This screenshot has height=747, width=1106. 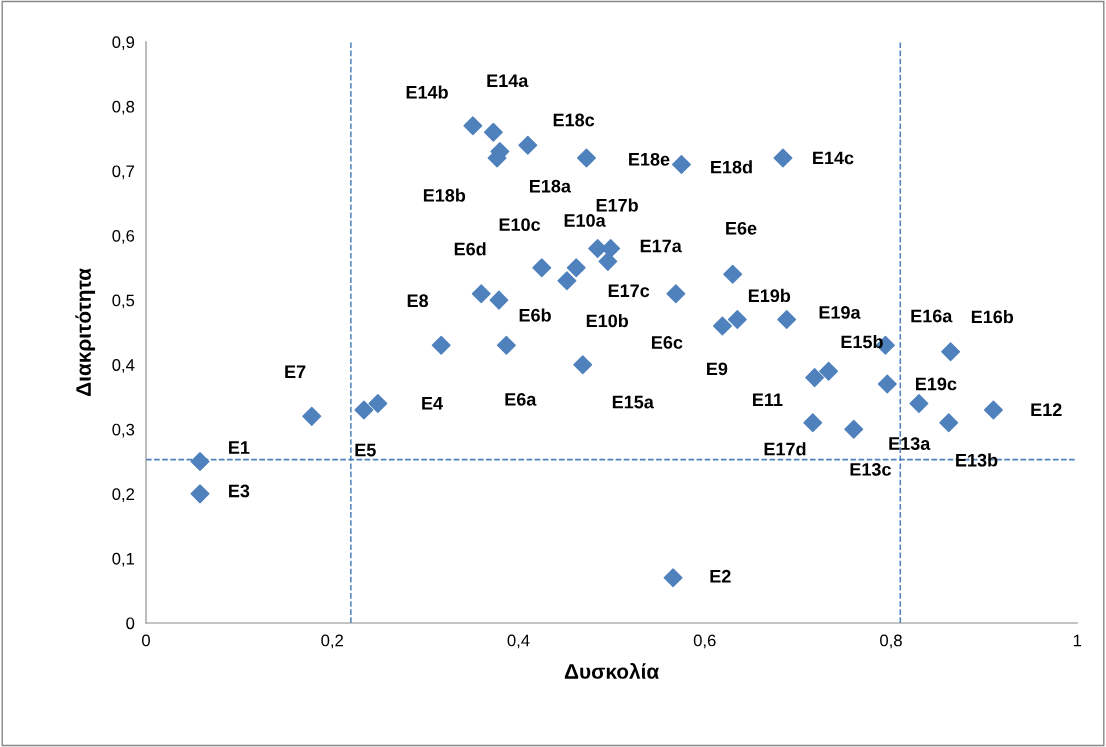 I want to click on y-tick-label: 0, so click(x=130, y=623).